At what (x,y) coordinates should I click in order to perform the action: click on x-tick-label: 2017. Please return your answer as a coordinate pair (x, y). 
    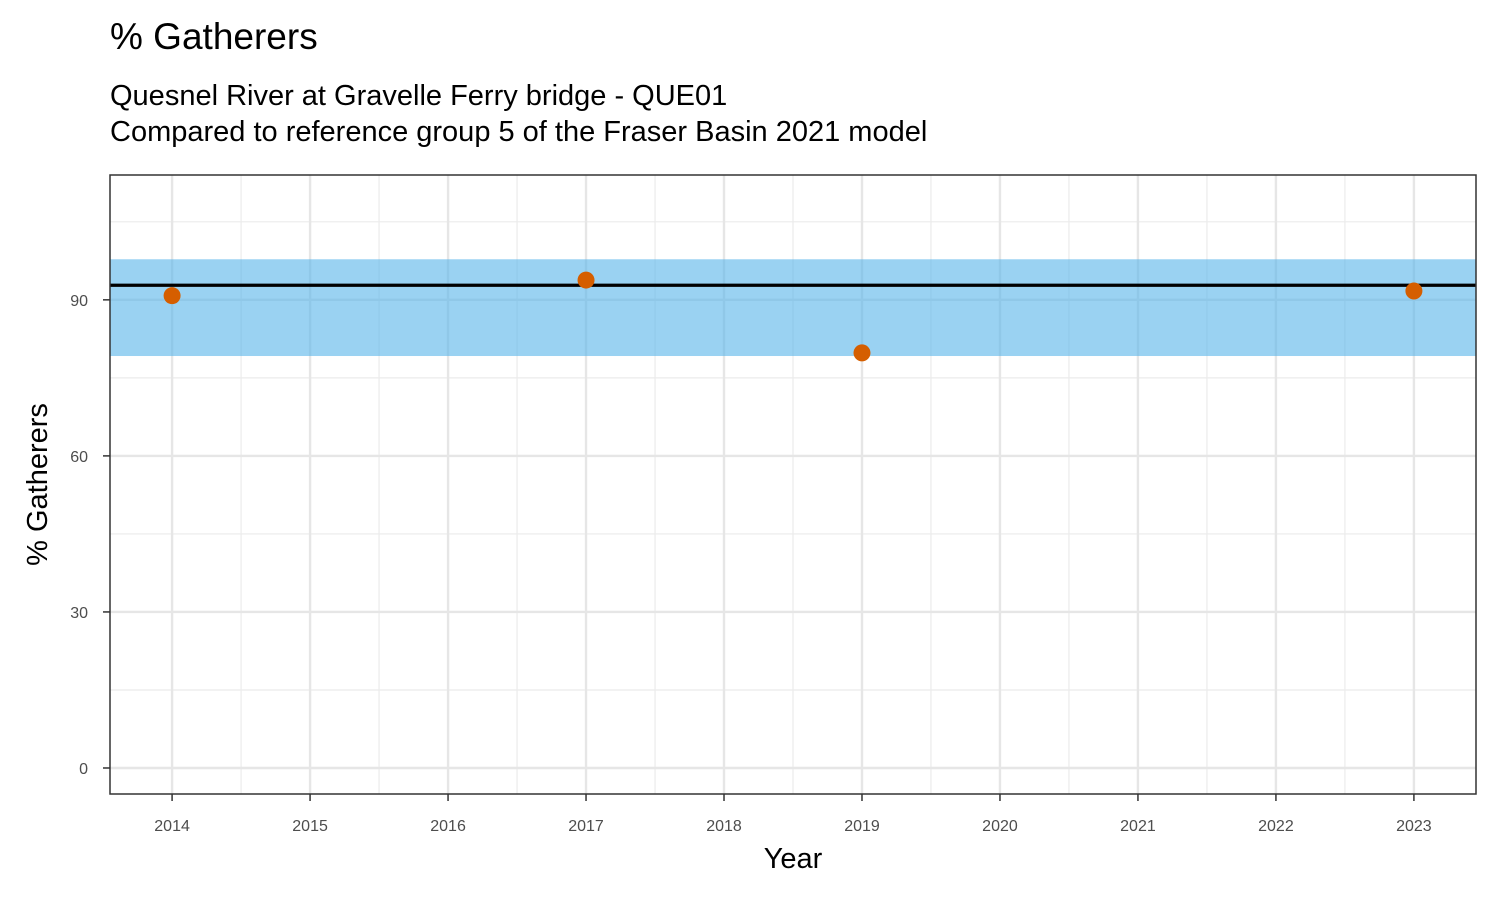
    Looking at the image, I should click on (586, 826).